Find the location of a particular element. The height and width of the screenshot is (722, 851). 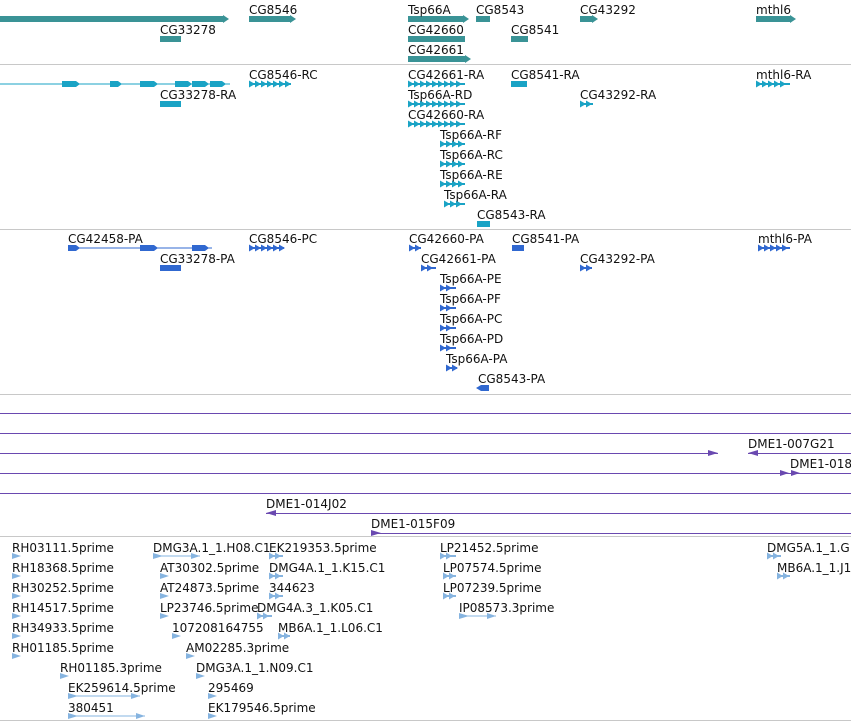

ests-feature-label: LP07239.5prime is located at coordinates (492, 588).